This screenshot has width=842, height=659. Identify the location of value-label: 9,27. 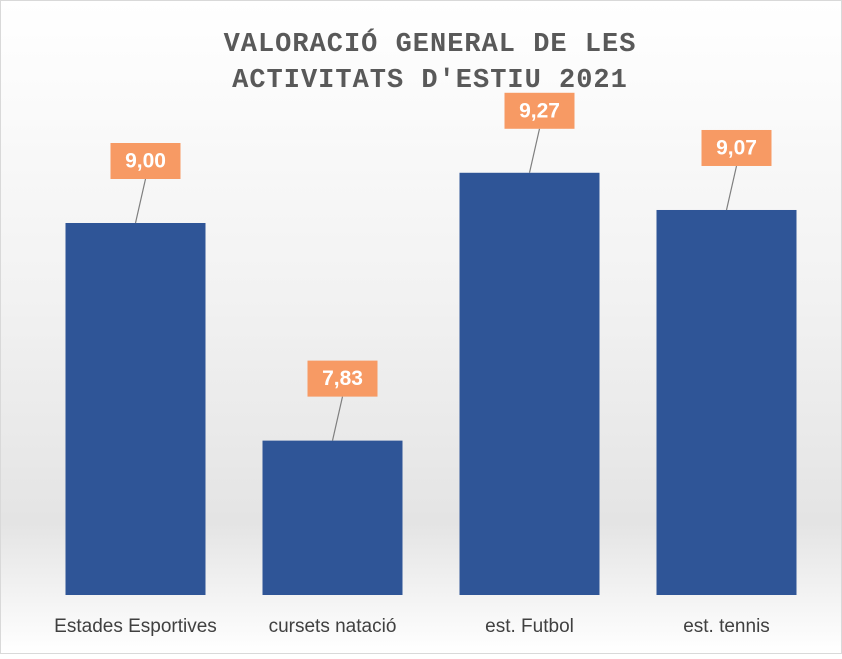
(539, 110).